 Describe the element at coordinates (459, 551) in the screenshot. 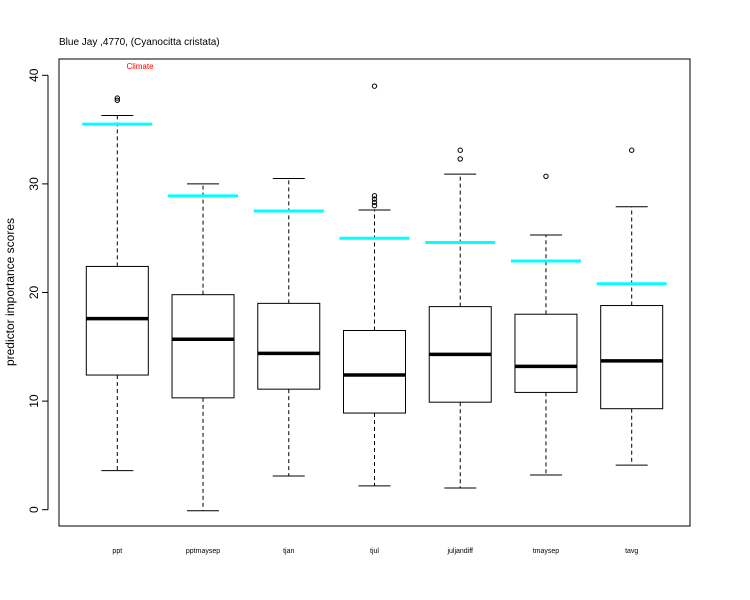

I see `x-tick-label-juljandiff: juljandiff` at that location.